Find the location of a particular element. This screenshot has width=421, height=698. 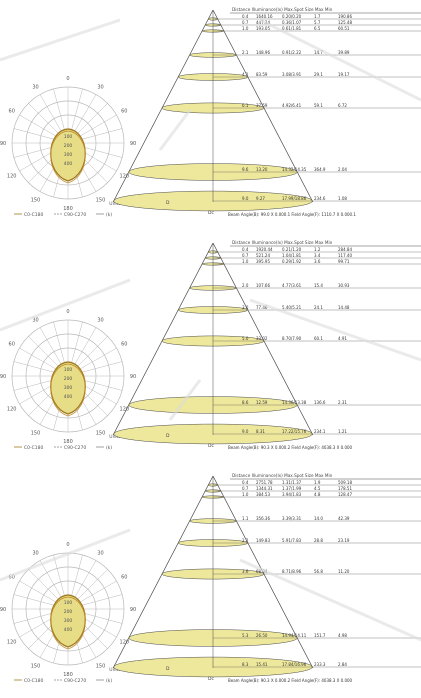

row-value-e: 125.48 is located at coordinates (345, 22).